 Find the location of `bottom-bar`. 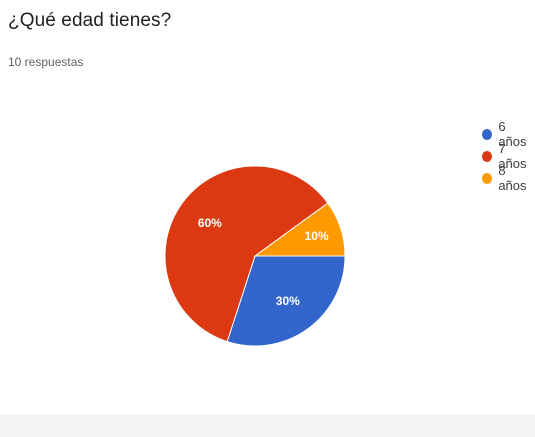

bottom-bar is located at coordinates (267, 425).